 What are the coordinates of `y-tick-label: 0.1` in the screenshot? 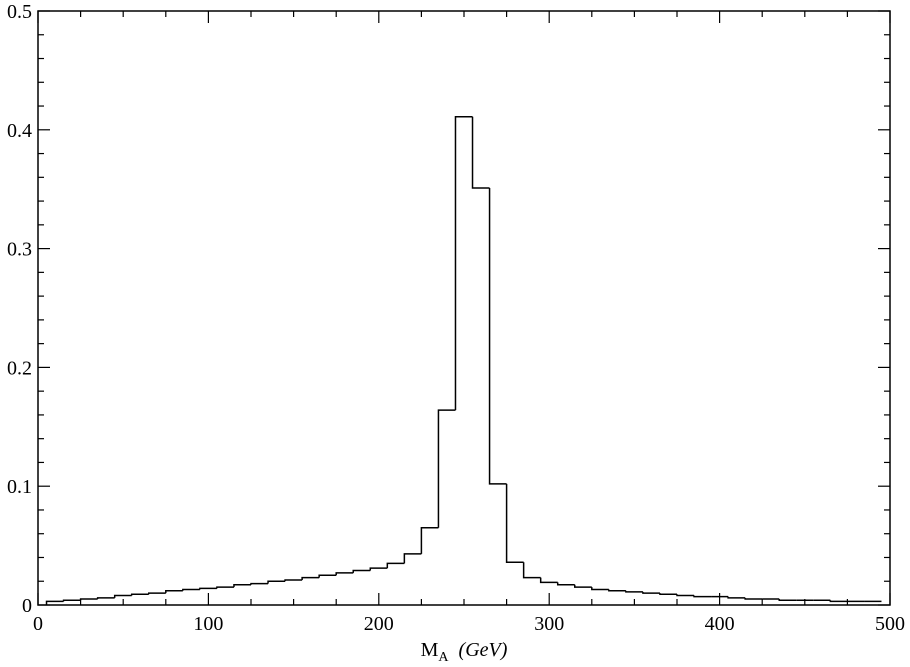 It's located at (19, 487).